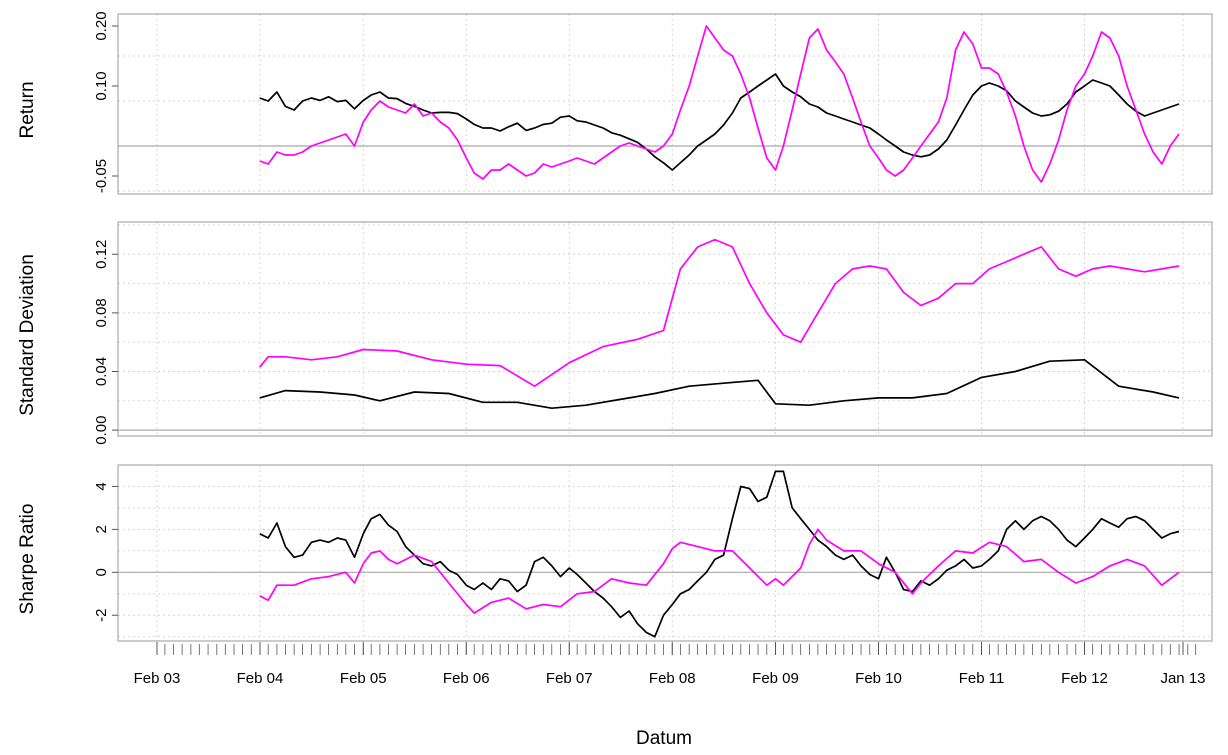 The image size is (1228, 755). I want to click on y-axis-title: Sharpe Ratio, so click(27, 559).